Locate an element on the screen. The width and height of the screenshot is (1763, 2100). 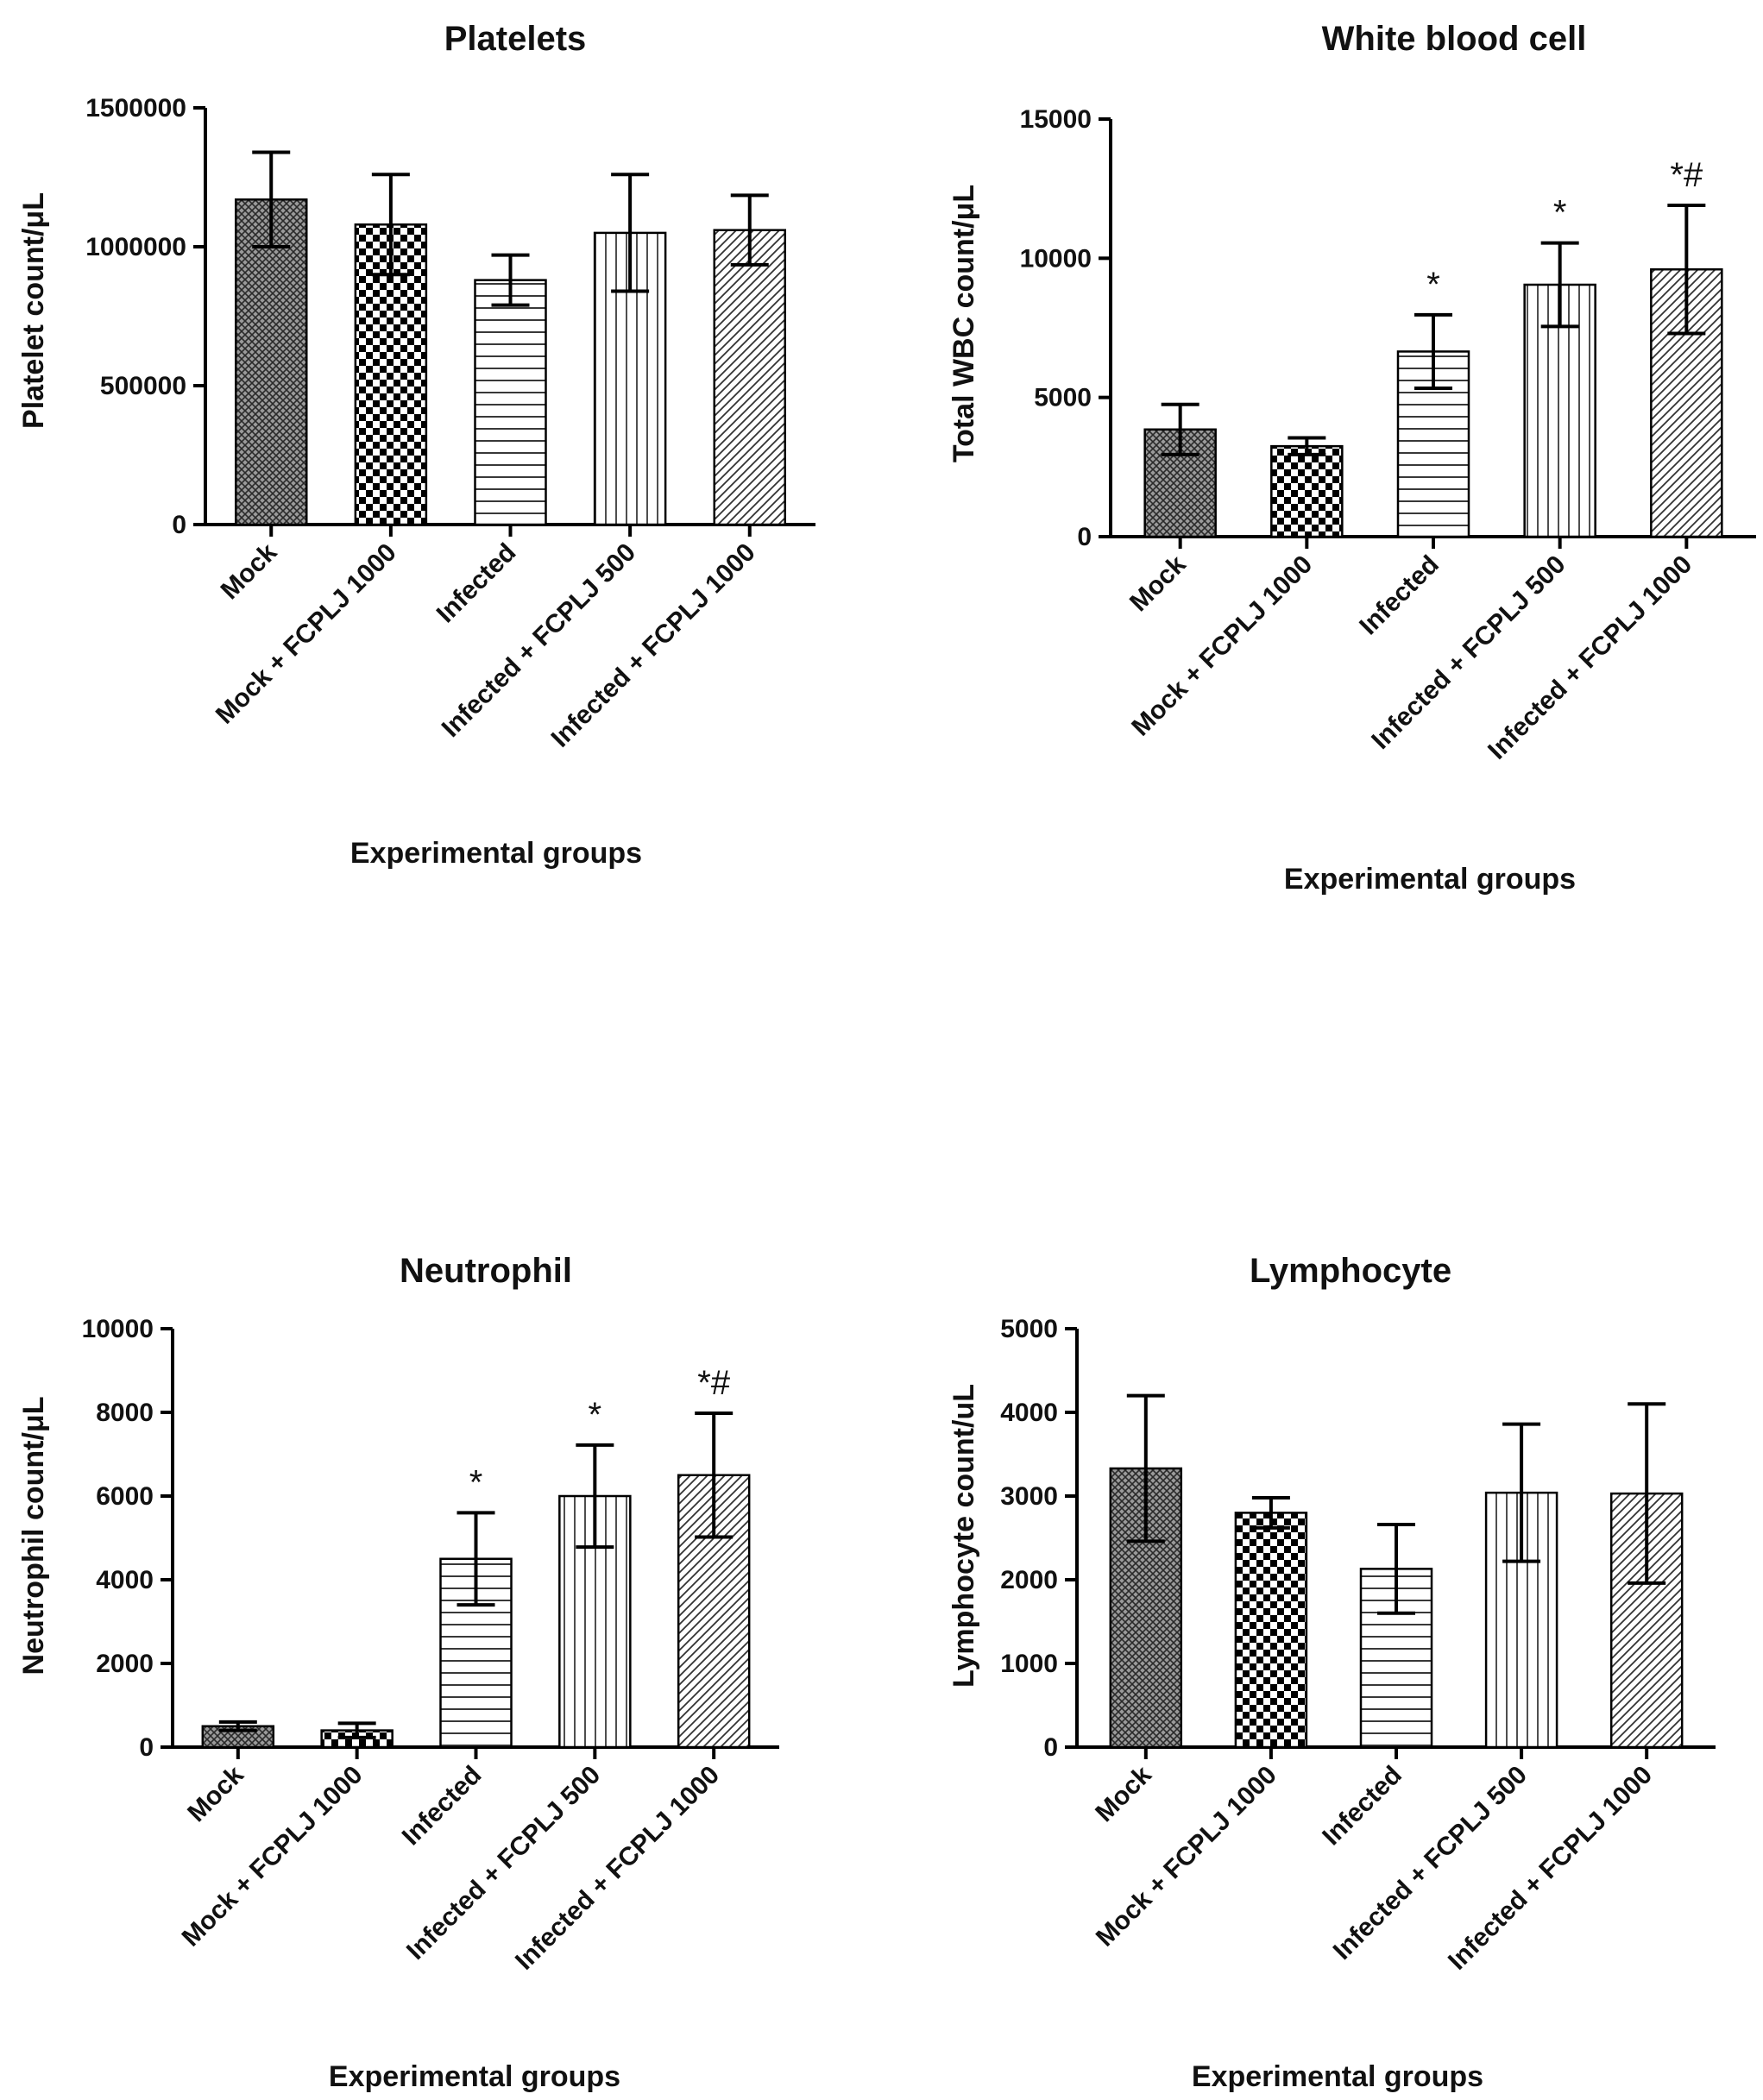
bar-infected is located at coordinates (510, 403).